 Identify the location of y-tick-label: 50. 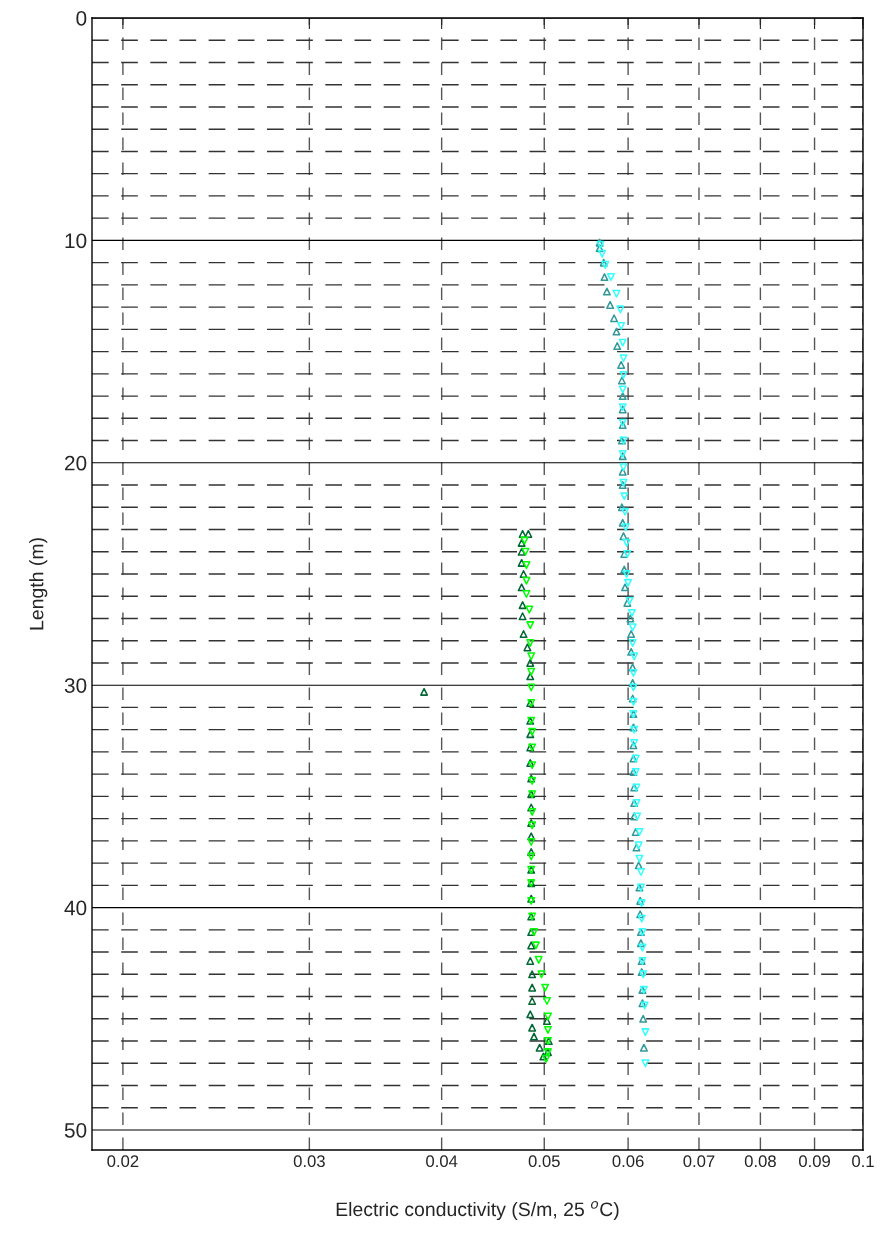
(75, 1130).